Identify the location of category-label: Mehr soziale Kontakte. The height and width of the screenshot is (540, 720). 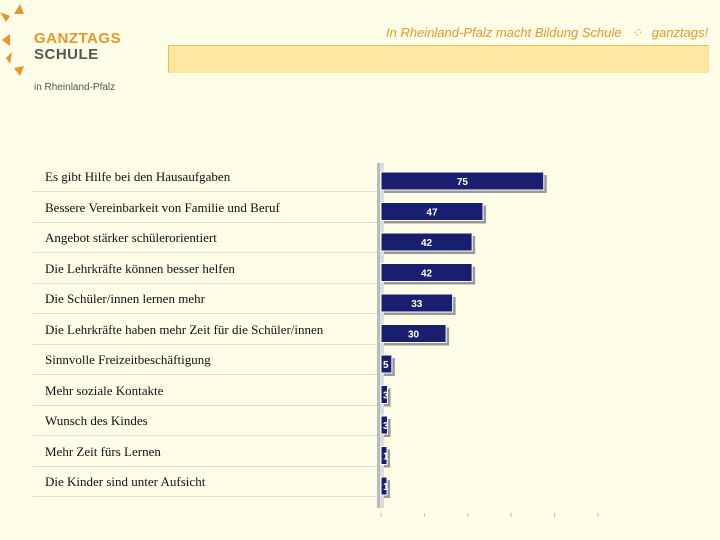
(104, 390).